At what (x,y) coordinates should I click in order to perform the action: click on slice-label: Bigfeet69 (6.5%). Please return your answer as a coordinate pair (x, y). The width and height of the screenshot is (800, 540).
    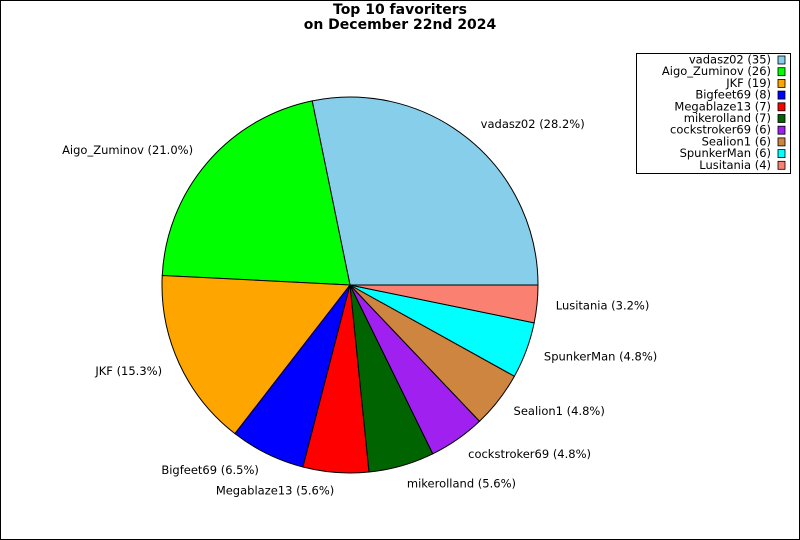
    Looking at the image, I should click on (210, 470).